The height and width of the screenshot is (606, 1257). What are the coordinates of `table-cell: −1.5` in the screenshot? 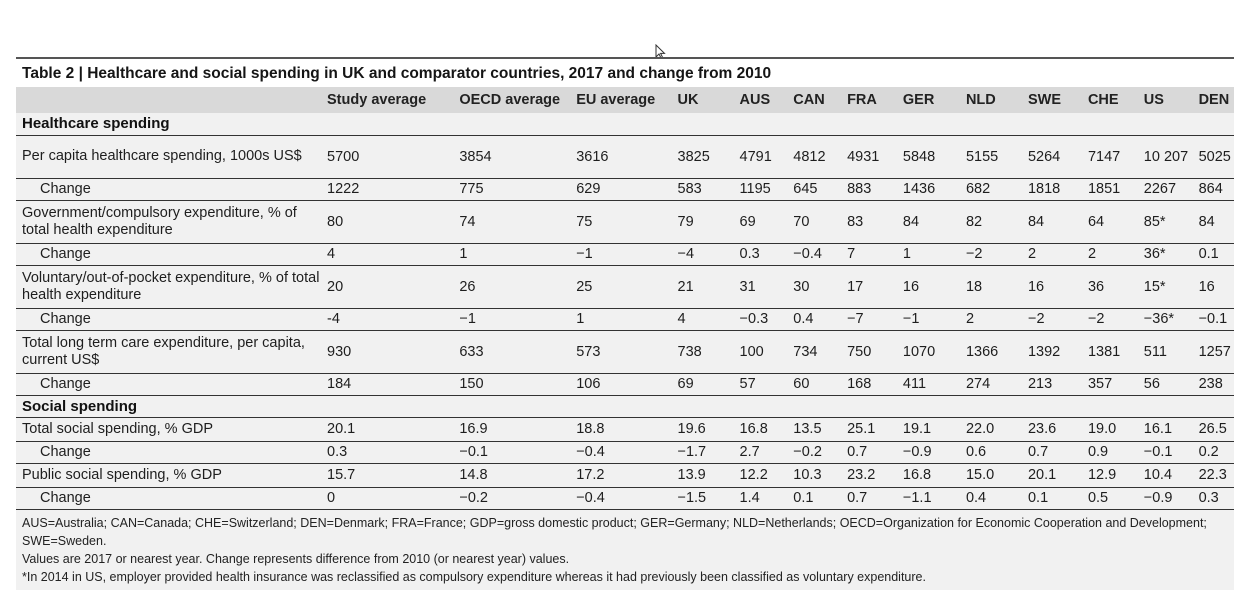 It's located at (692, 498).